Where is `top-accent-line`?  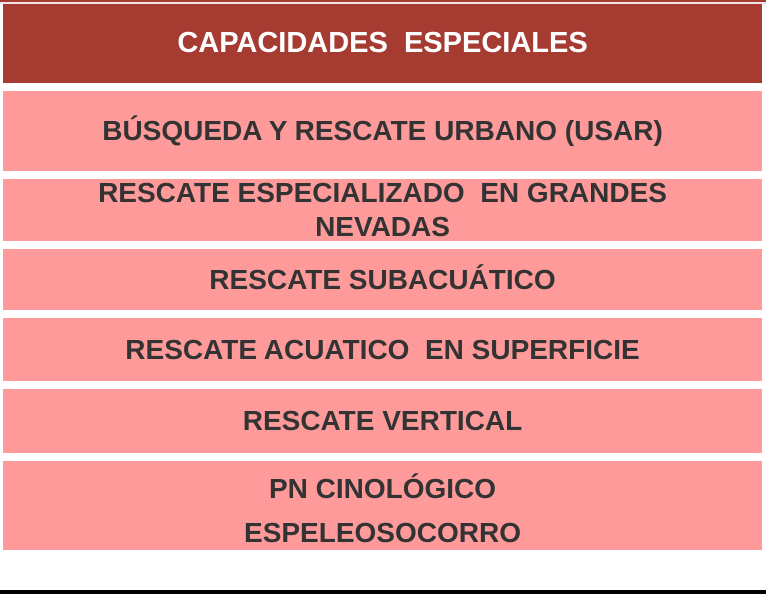
top-accent-line is located at coordinates (383, 1).